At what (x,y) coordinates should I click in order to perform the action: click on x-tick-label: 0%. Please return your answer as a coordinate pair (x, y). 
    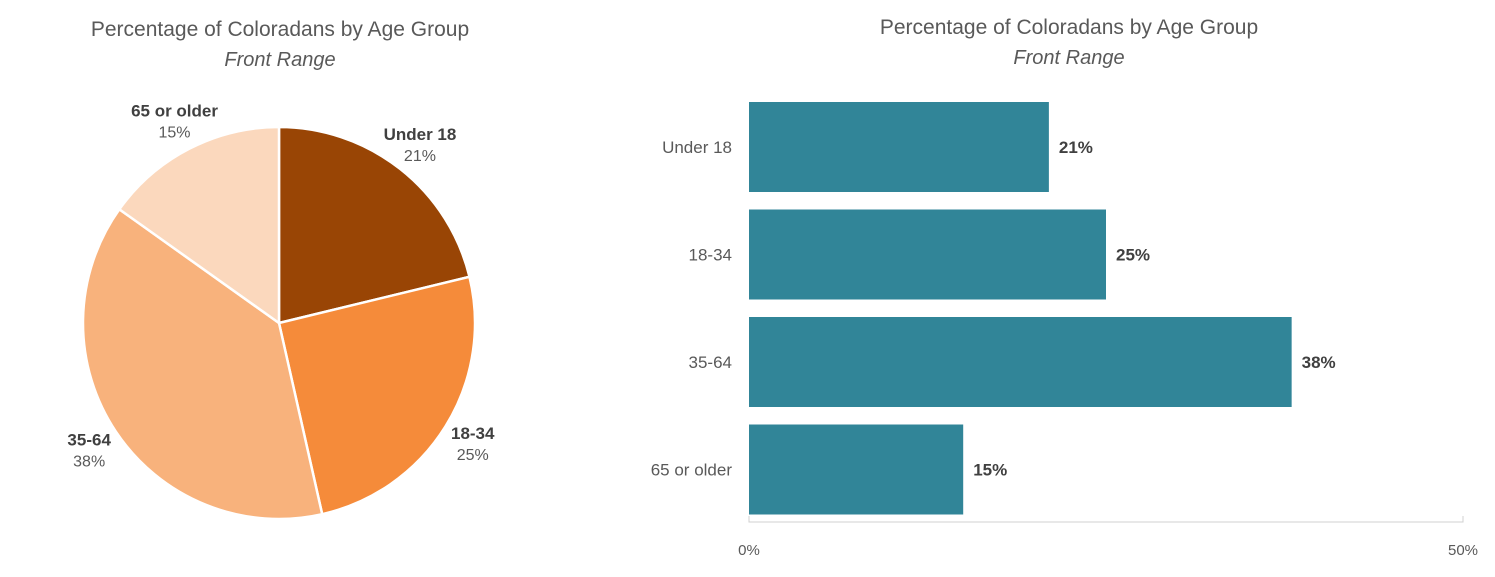
    Looking at the image, I should click on (749, 550).